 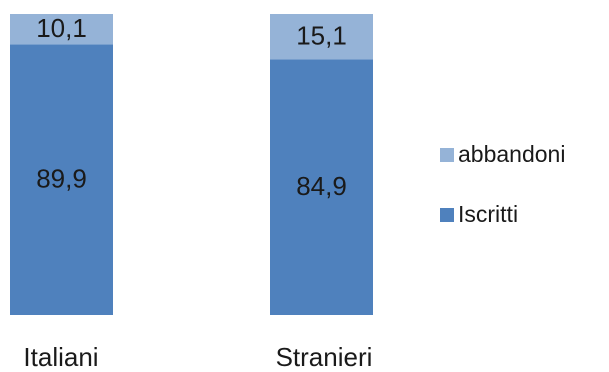 I want to click on bar-iscritti-italiani, so click(x=61, y=179).